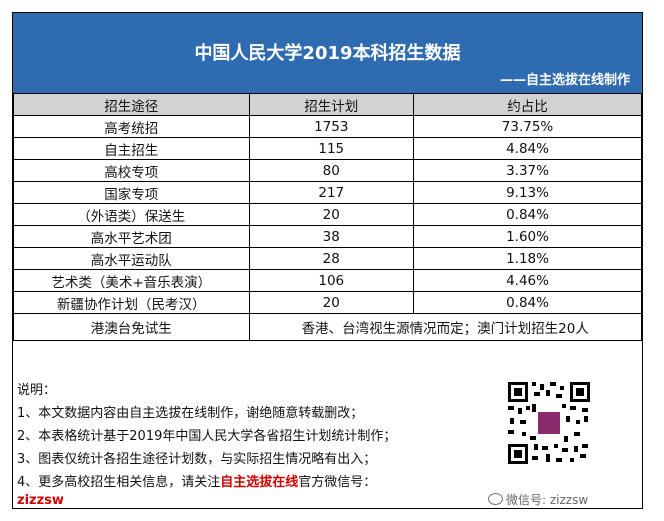 This screenshot has width=664, height=521. What do you see at coordinates (527, 192) in the screenshot?
I see `ratio-cell: 9.13%` at bounding box center [527, 192].